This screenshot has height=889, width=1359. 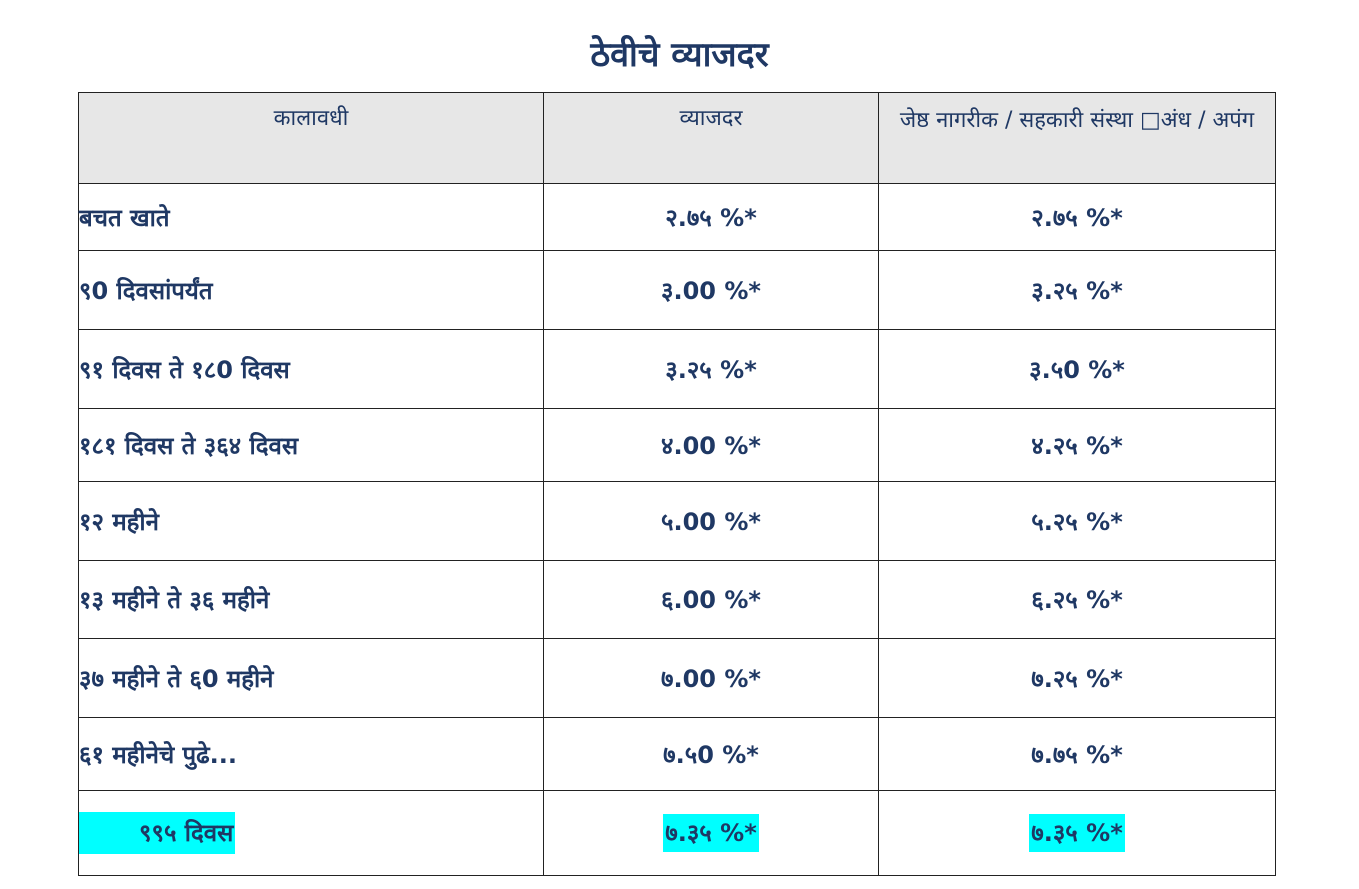 I want to click on term-cell: ३७ महीने ते ६0 महीने, so click(x=311, y=678).